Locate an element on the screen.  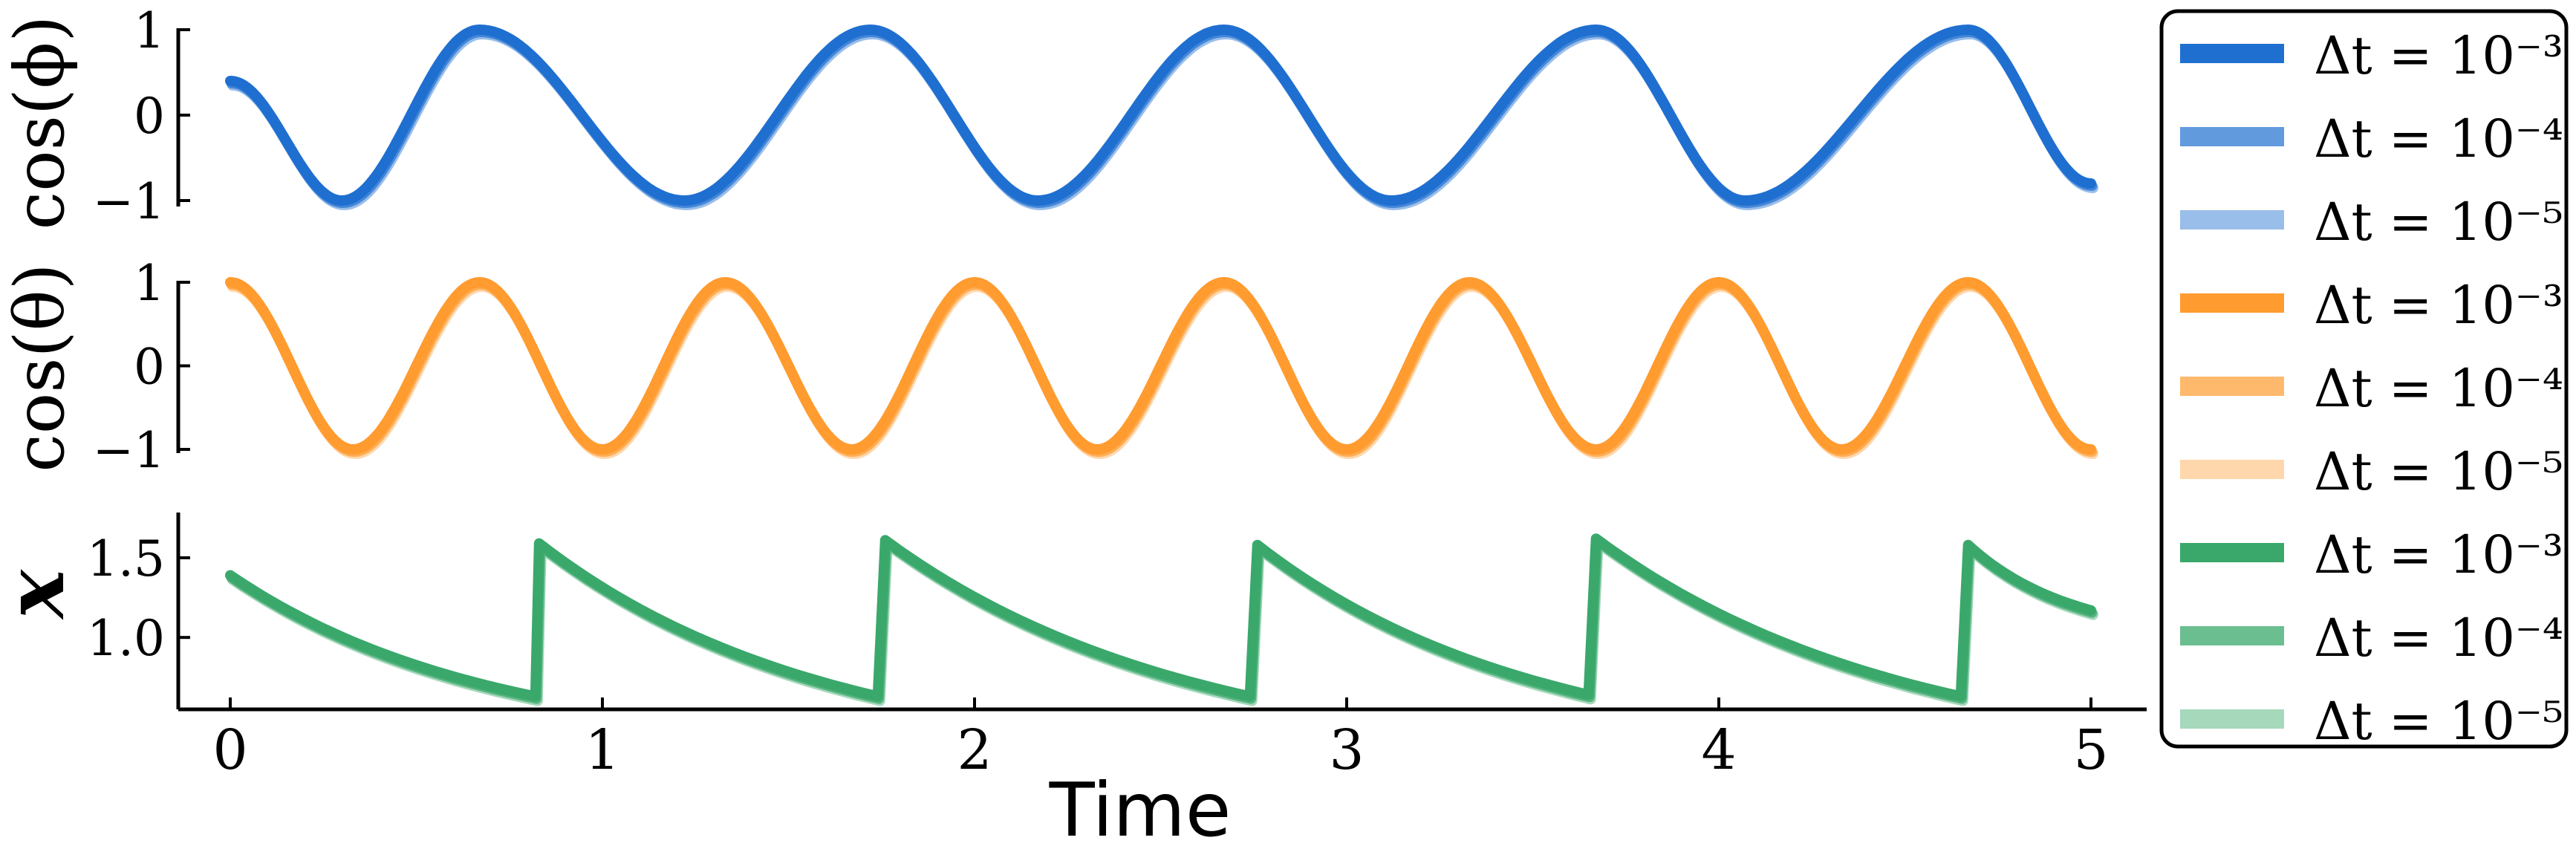
y-tick-label-cos_theta: −1 is located at coordinates (129, 450).